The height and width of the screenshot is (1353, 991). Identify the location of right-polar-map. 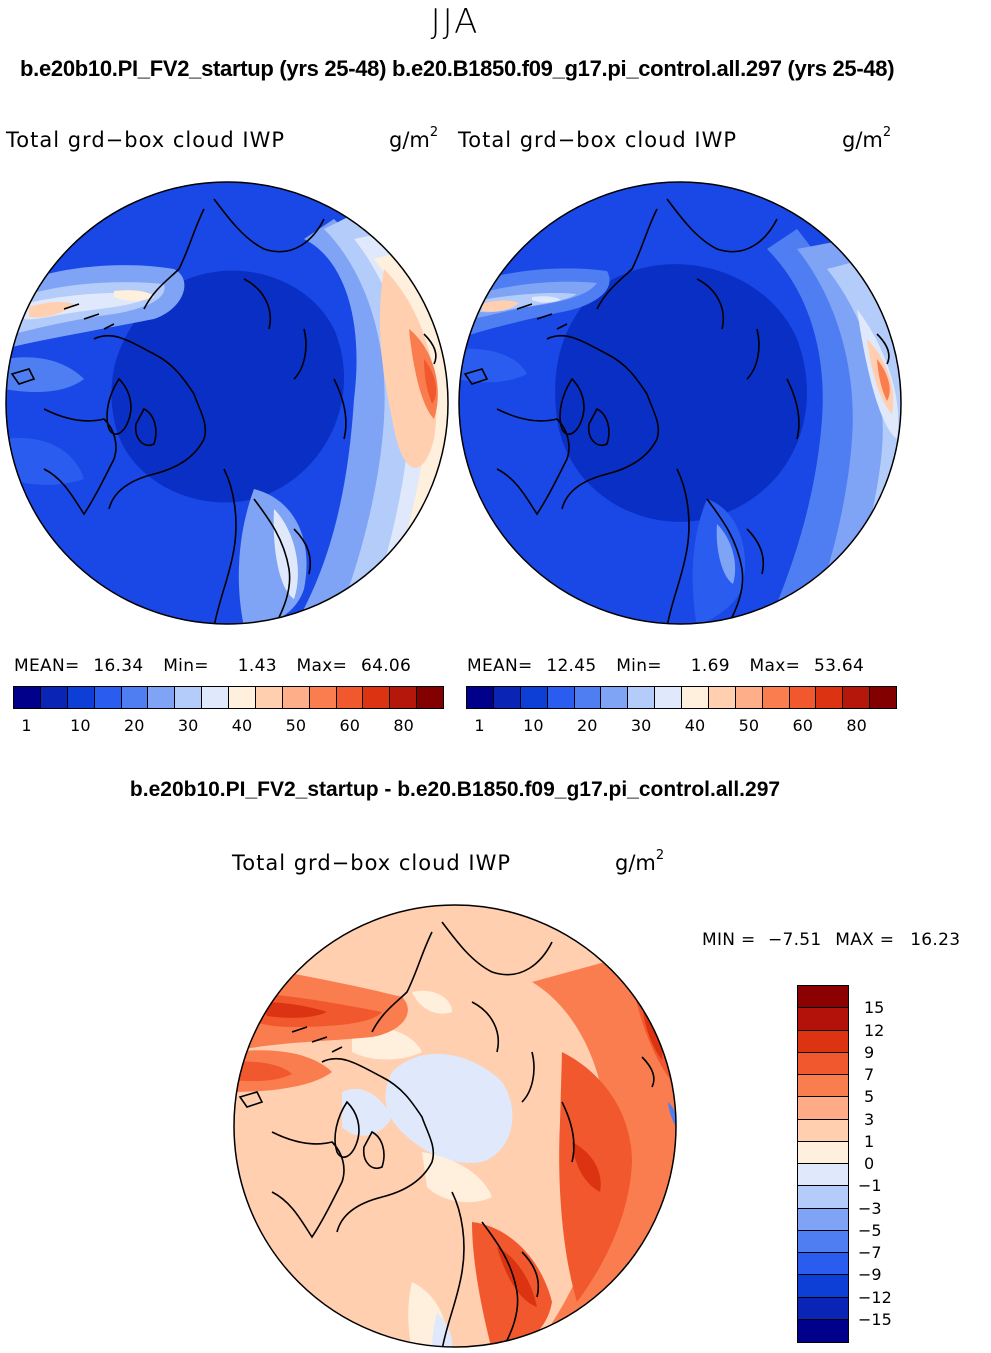
(680, 403).